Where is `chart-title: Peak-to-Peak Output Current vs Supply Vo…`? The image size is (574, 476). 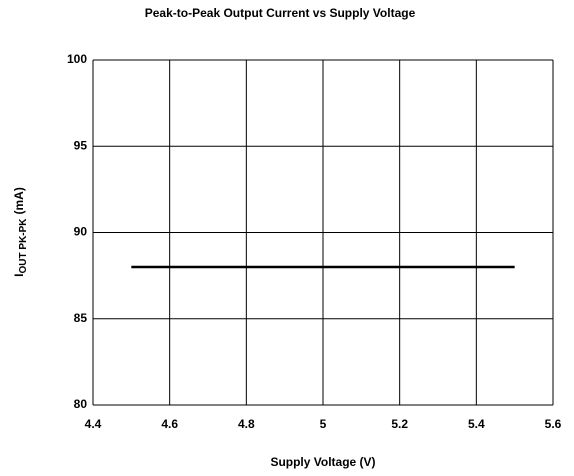
chart-title: Peak-to-Peak Output Current vs Supply Vo… is located at coordinates (280, 13).